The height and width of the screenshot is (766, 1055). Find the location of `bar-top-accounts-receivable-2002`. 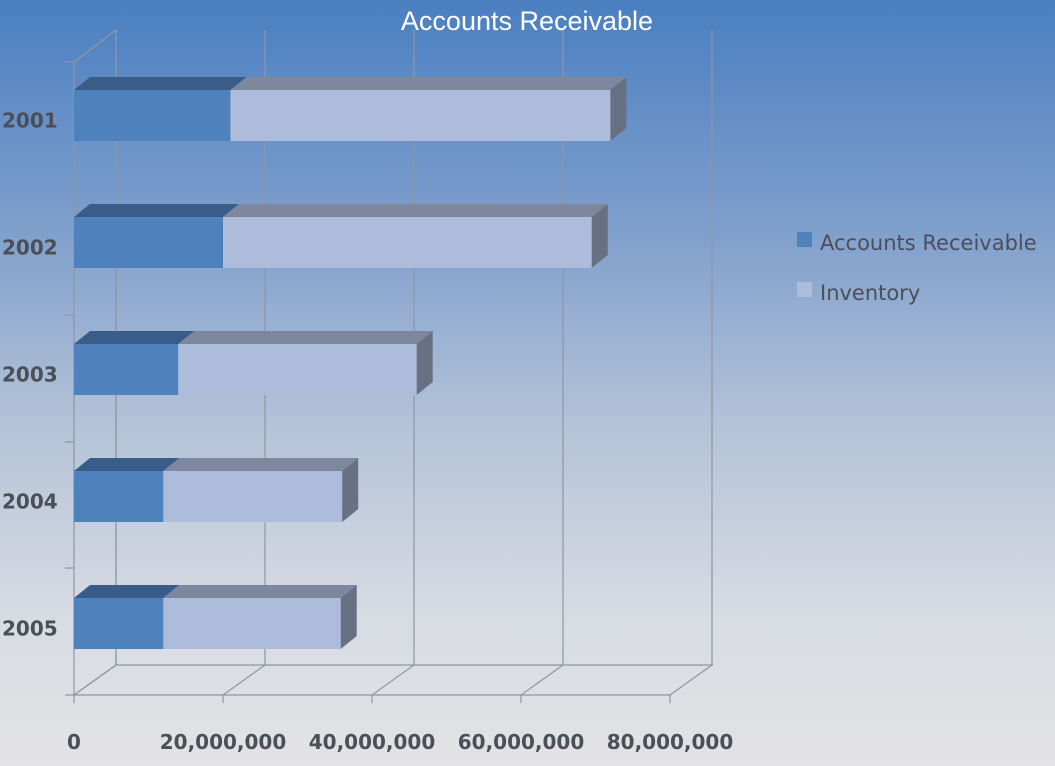

bar-top-accounts-receivable-2002 is located at coordinates (156, 210).